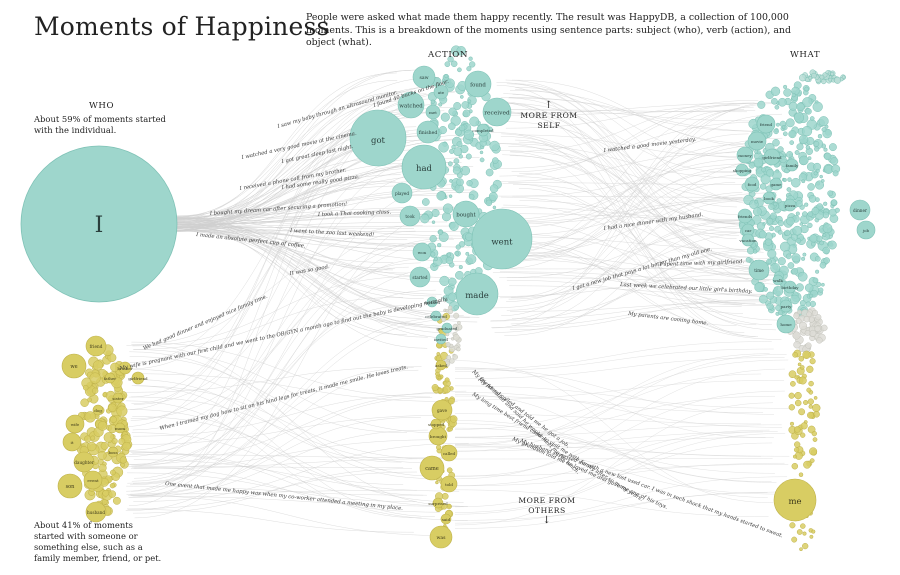 This screenshot has width=900, height=575. What do you see at coordinates (792, 165) in the screenshot?
I see `what-node-family: family` at bounding box center [792, 165].